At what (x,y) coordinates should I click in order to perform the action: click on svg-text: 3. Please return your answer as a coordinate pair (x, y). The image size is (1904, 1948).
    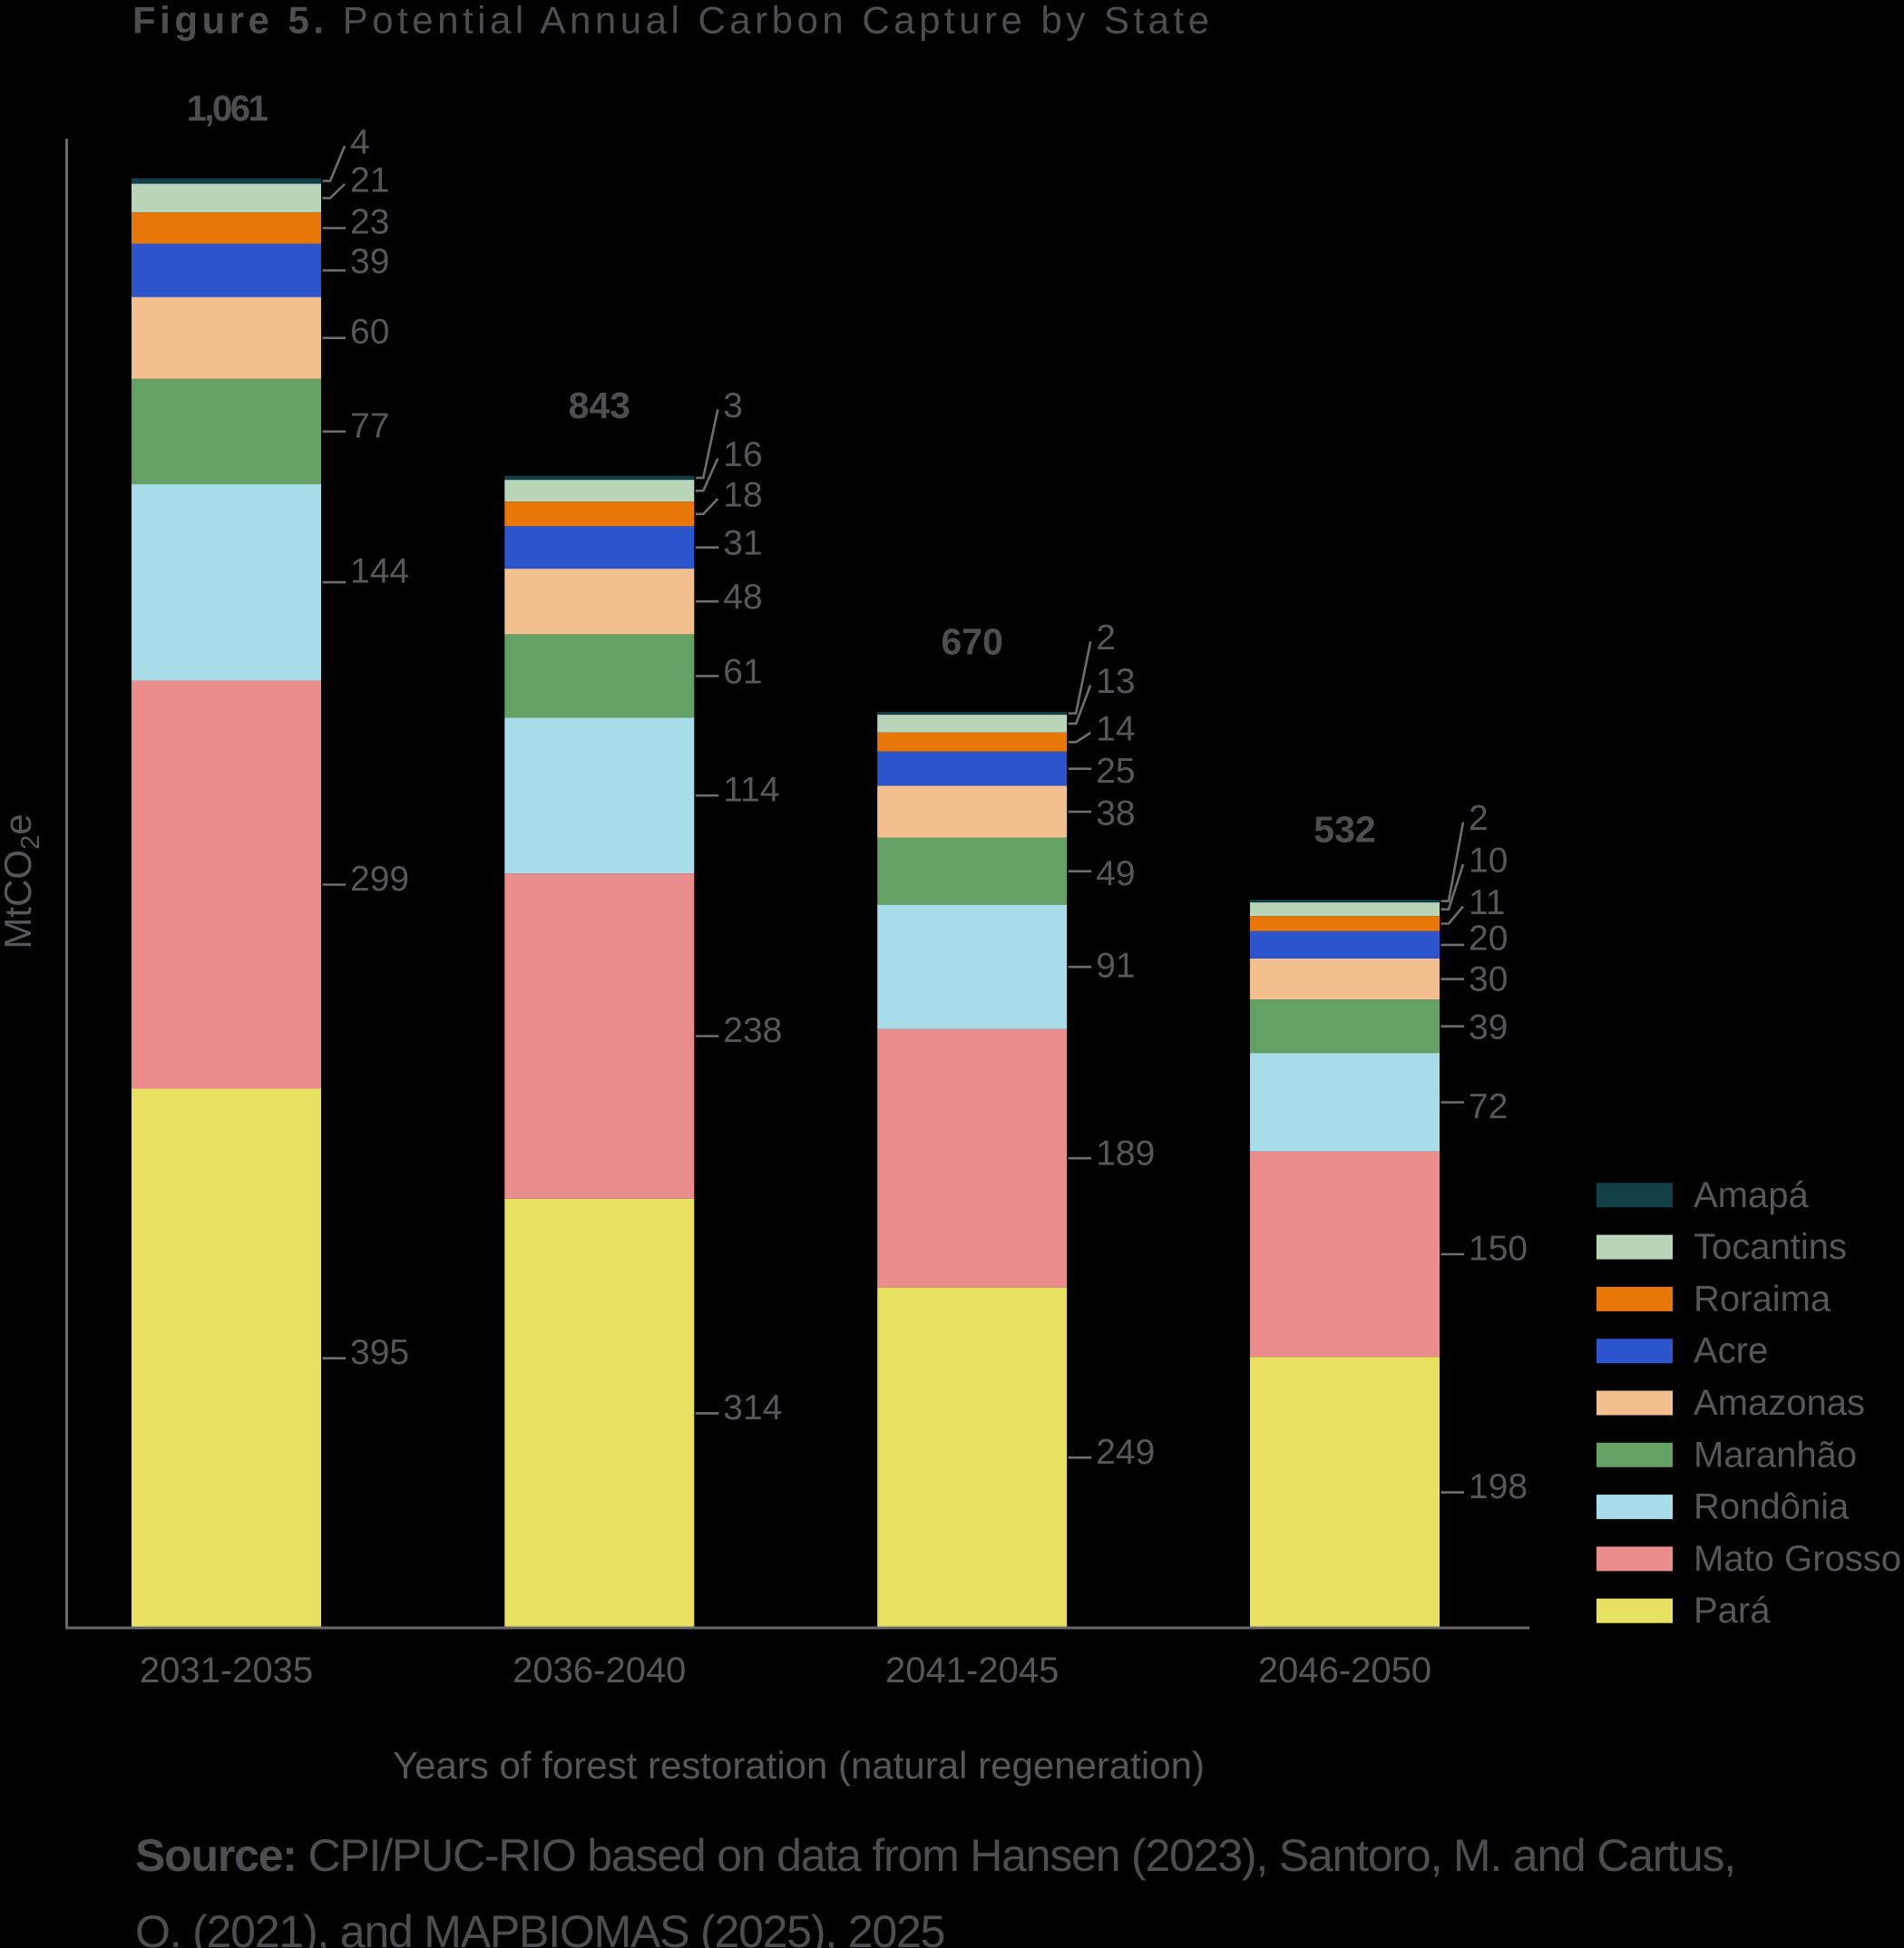
    Looking at the image, I should click on (733, 406).